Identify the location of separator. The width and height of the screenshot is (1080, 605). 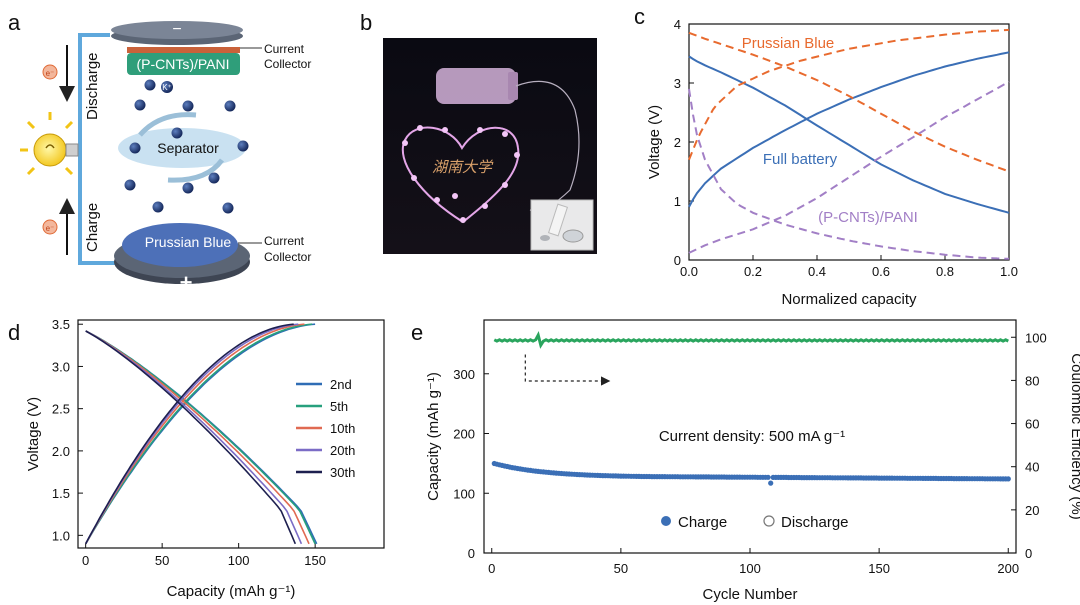
(182, 148).